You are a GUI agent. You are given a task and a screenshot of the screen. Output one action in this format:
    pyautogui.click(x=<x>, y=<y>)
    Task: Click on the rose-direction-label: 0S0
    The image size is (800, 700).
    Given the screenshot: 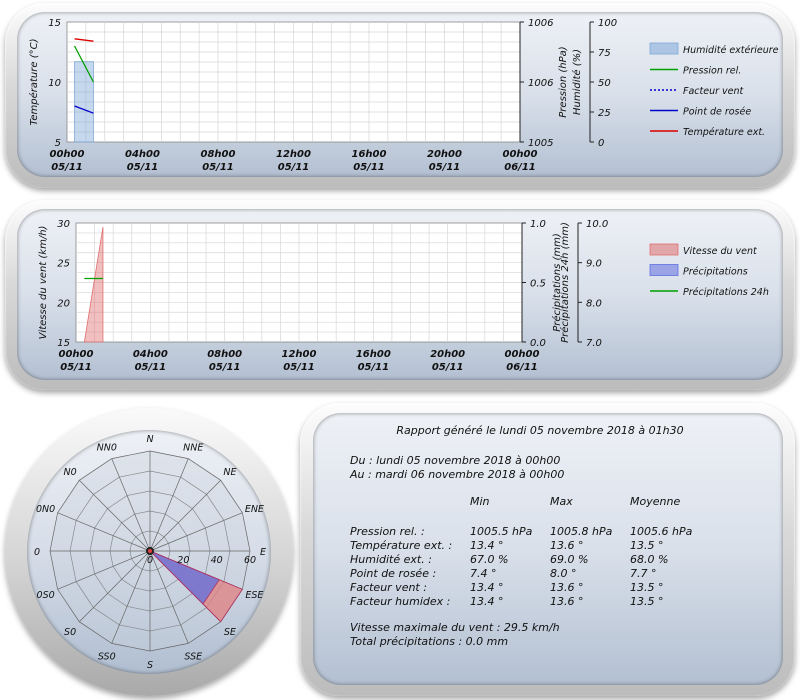 What is the action you would take?
    pyautogui.click(x=46, y=595)
    